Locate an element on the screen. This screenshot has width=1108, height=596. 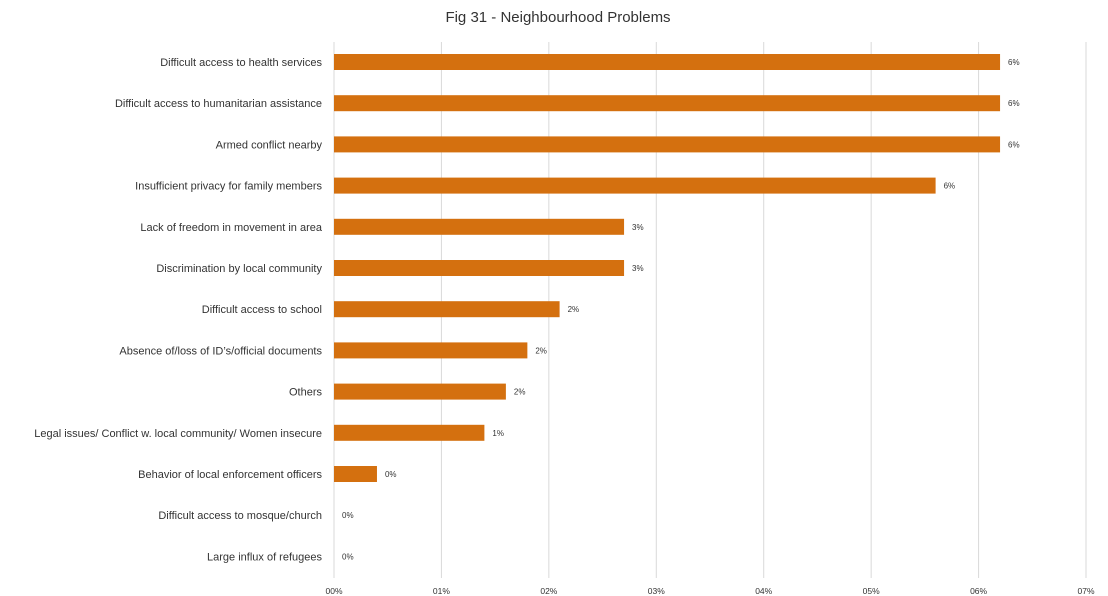
category-label: Difficult access to mosque/church is located at coordinates (240, 516).